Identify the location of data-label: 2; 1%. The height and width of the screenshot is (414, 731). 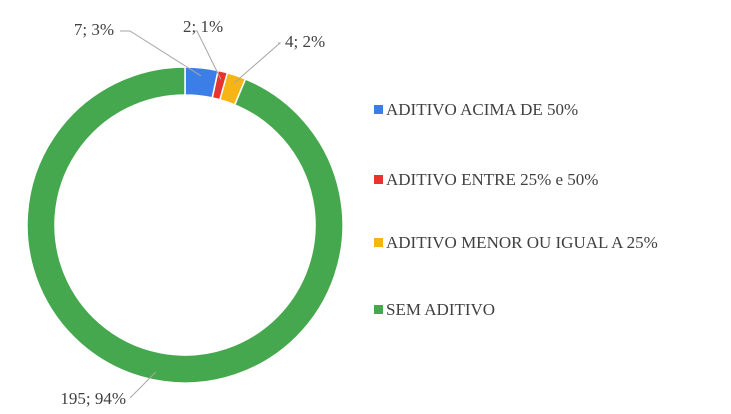
(203, 26).